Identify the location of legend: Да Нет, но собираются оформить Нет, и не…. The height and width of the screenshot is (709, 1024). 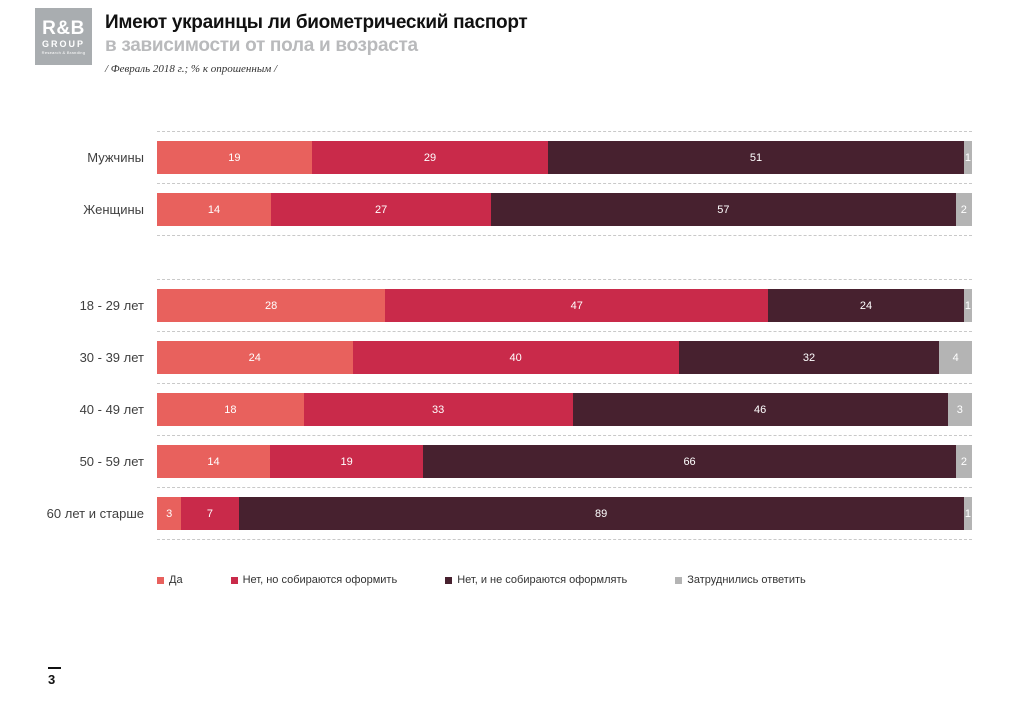
(564, 580).